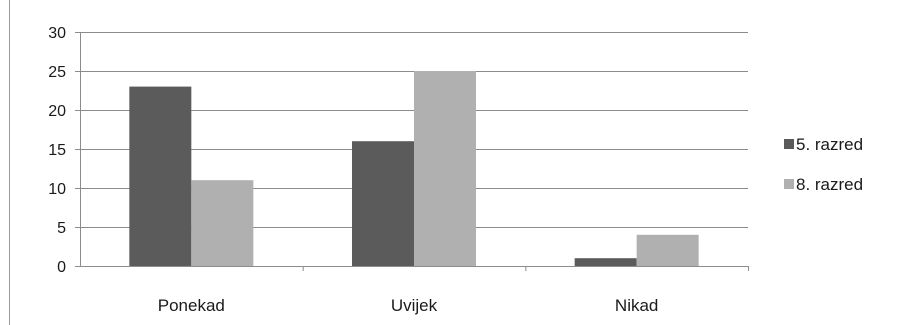 The image size is (904, 325). Describe the element at coordinates (383, 203) in the screenshot. I see `bar-5-razred-uvijek` at that location.